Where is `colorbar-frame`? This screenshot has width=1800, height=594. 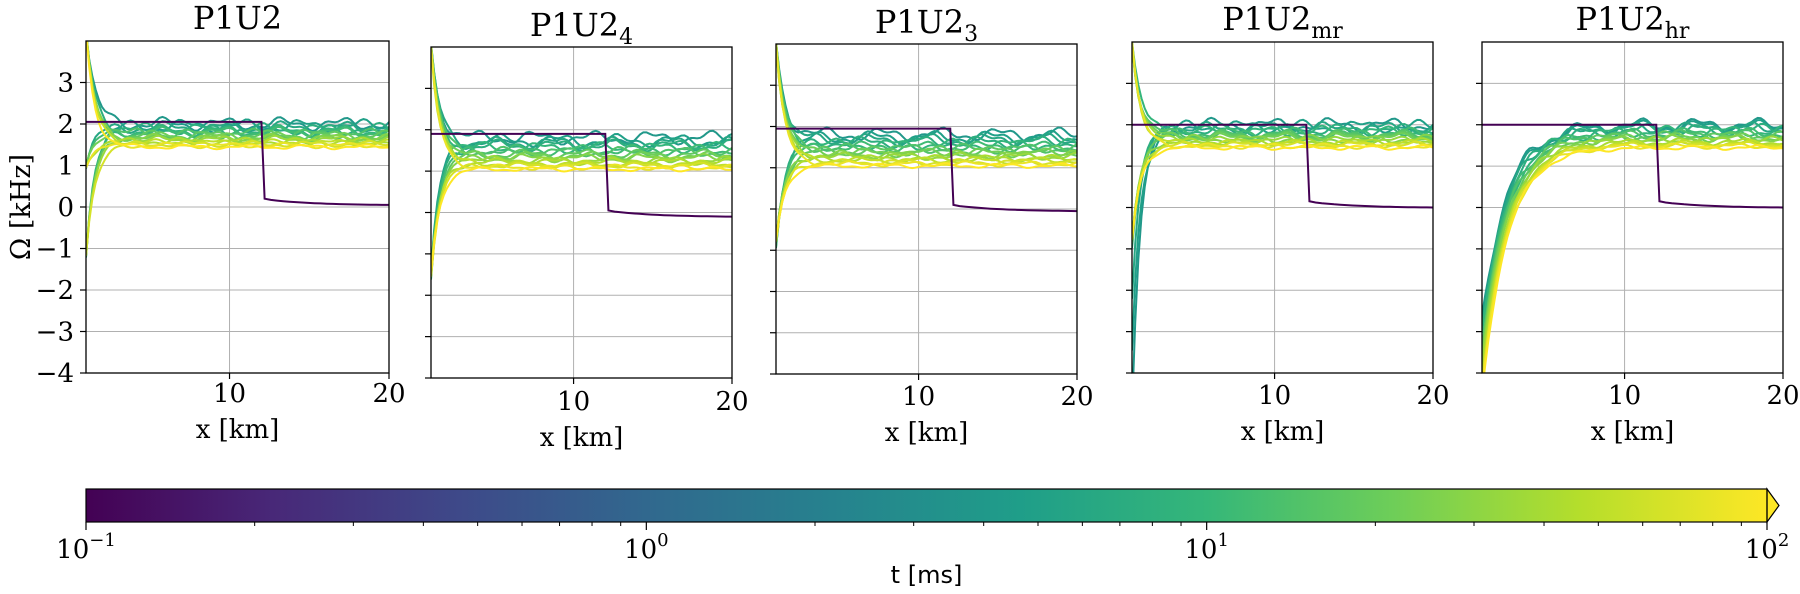 colorbar-frame is located at coordinates (926, 505).